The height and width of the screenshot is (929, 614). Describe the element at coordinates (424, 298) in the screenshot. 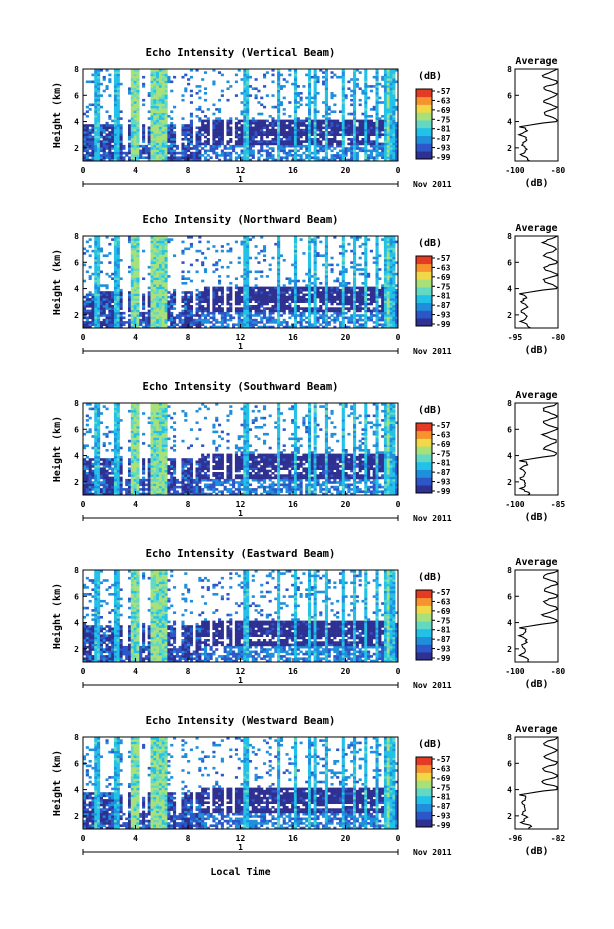

I see `colorbar-band` at that location.